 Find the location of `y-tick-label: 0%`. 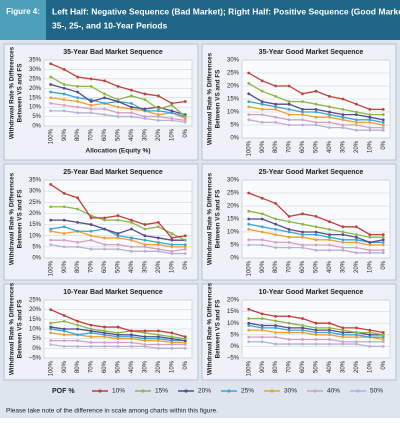

y-tick-label: 0% is located at coordinates (234, 139).